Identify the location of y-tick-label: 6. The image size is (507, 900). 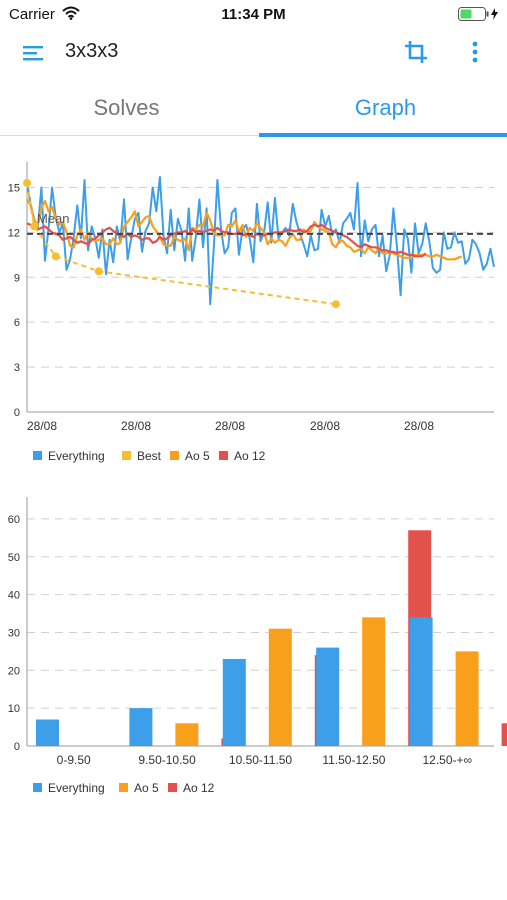
(17, 323).